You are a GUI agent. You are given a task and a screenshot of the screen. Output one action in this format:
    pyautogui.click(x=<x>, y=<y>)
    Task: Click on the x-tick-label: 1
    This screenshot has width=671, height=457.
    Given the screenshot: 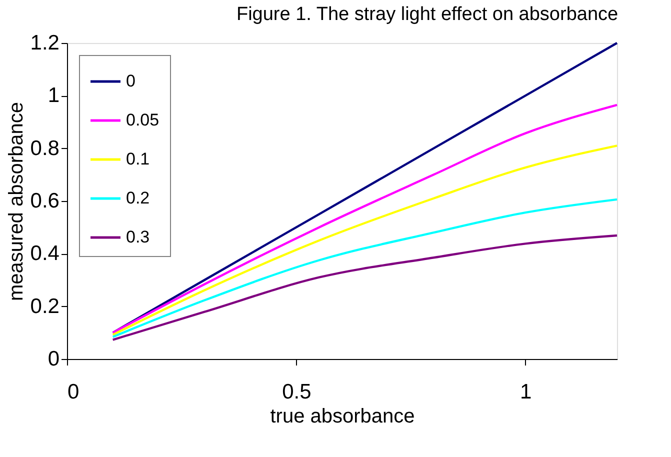 What is the action you would take?
    pyautogui.click(x=526, y=392)
    